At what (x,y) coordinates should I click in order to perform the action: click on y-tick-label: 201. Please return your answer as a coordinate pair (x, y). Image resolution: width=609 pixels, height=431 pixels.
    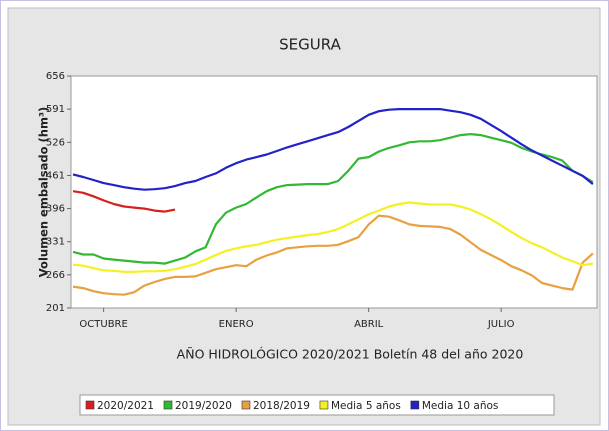
    Looking at the image, I should click on (55, 308).